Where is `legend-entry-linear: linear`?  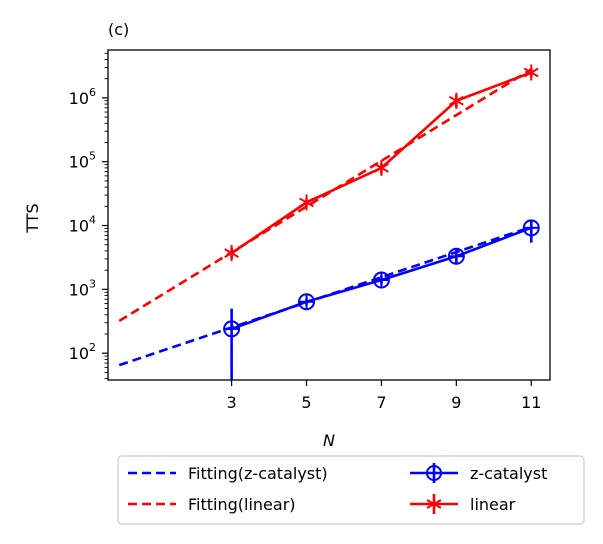
legend-entry-linear: linear is located at coordinates (463, 504).